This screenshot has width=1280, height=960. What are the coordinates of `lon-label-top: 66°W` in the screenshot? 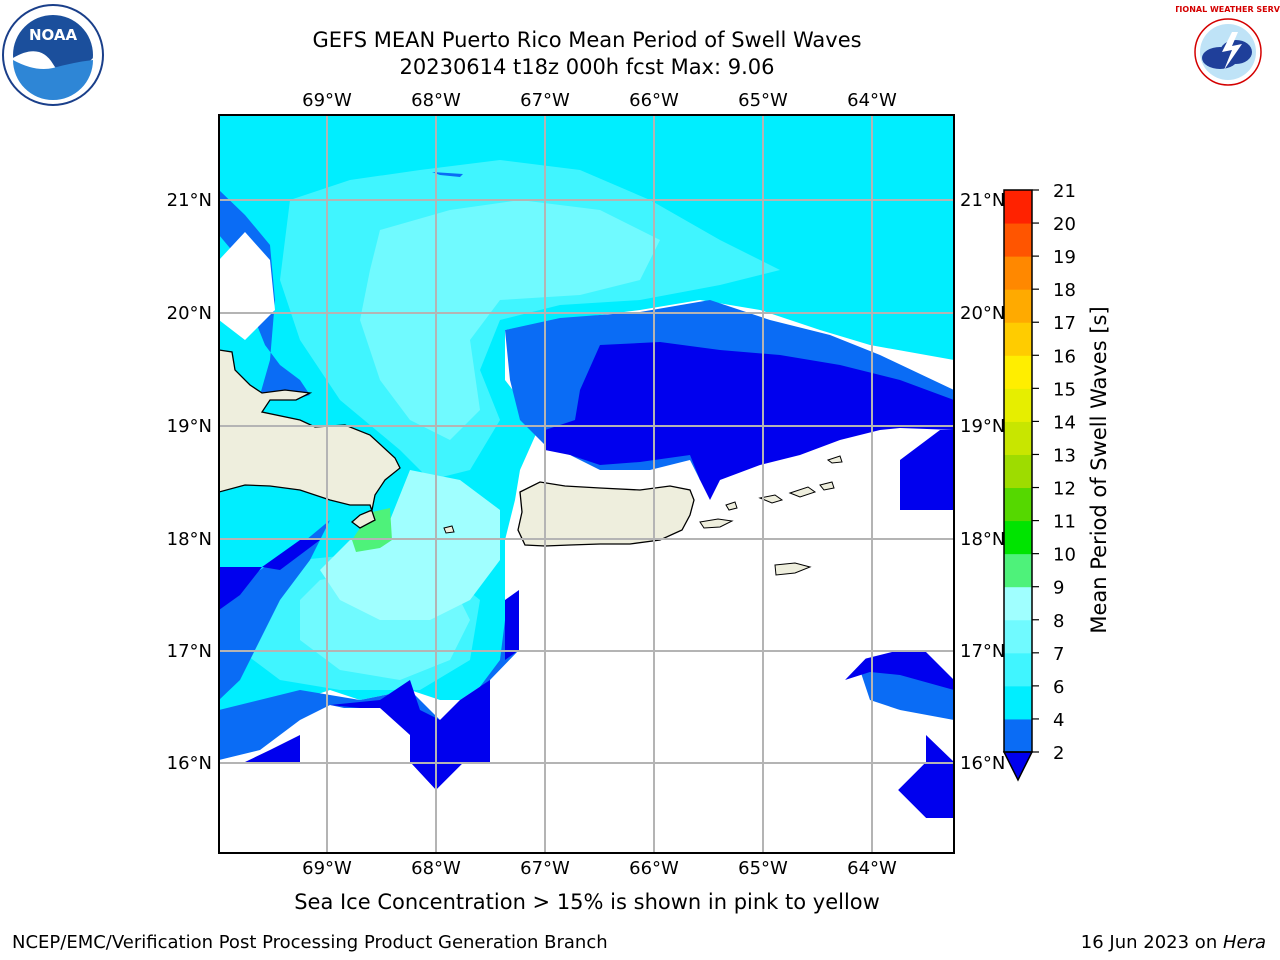 It's located at (654, 100).